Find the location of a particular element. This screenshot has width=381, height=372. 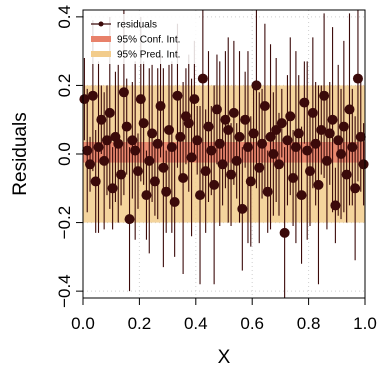

legend-conf-int-label: 95% Conf. Int. is located at coordinates (148, 40).